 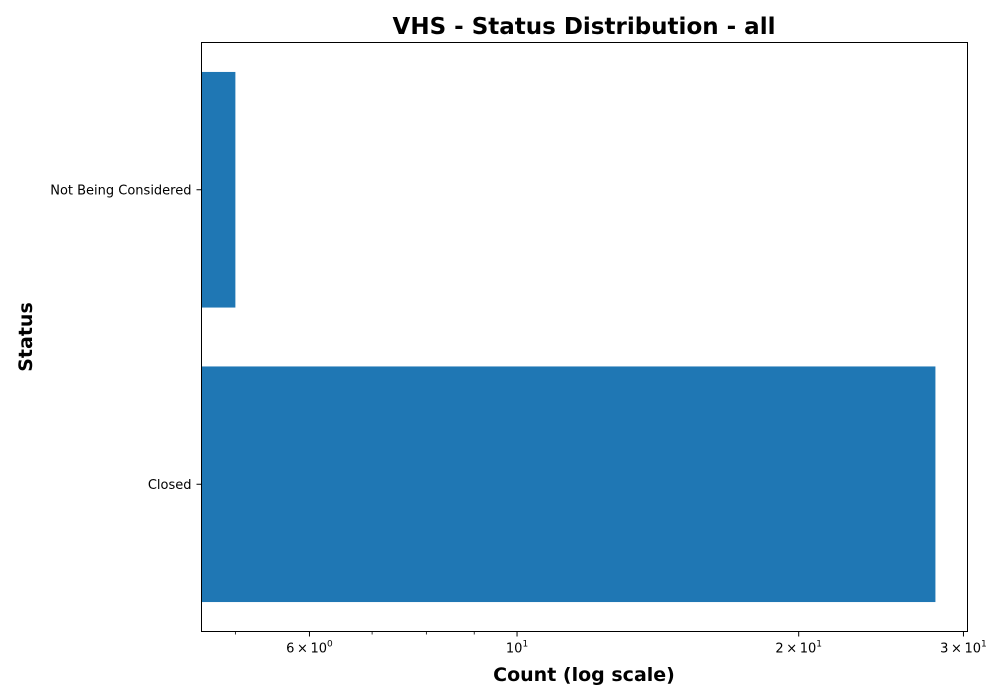 What do you see at coordinates (584, 27) in the screenshot?
I see `chart-title: VHS - Status Distribution - all` at bounding box center [584, 27].